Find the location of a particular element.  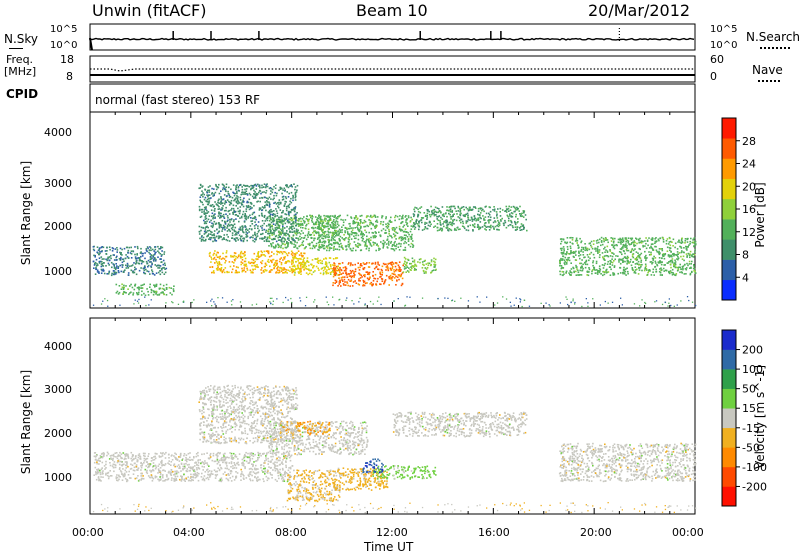

power-ytick-2000: 2000 is located at coordinates (58, 226).